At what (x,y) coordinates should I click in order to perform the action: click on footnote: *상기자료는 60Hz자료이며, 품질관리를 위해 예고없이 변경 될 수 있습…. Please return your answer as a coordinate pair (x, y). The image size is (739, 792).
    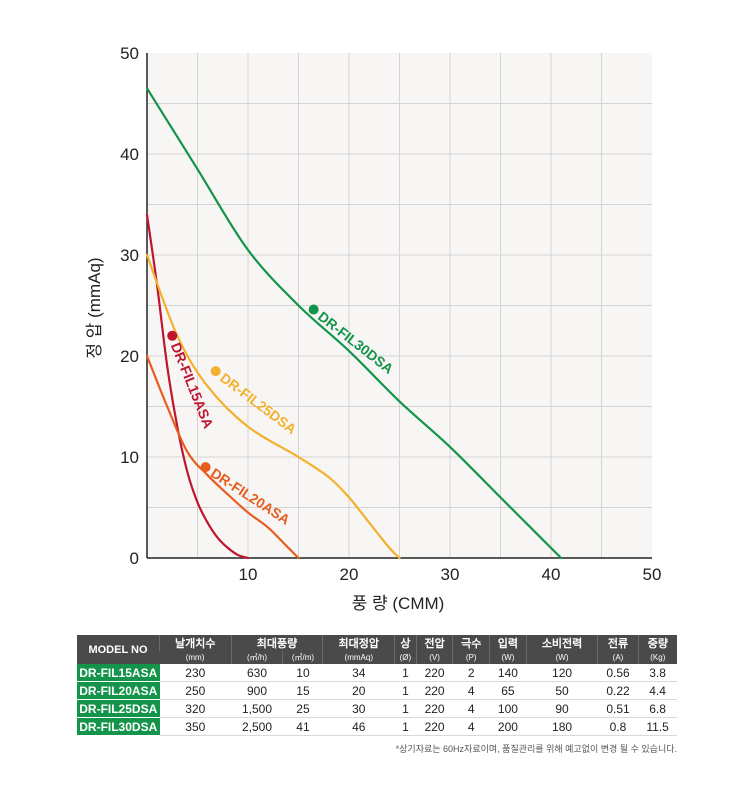
    Looking at the image, I should click on (536, 749).